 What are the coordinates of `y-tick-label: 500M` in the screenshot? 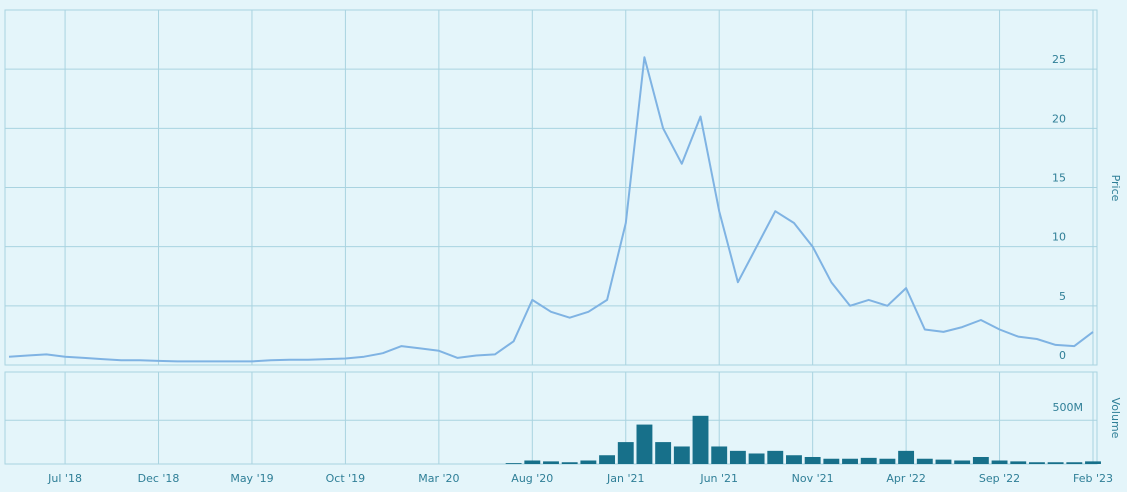 It's located at (1068, 407).